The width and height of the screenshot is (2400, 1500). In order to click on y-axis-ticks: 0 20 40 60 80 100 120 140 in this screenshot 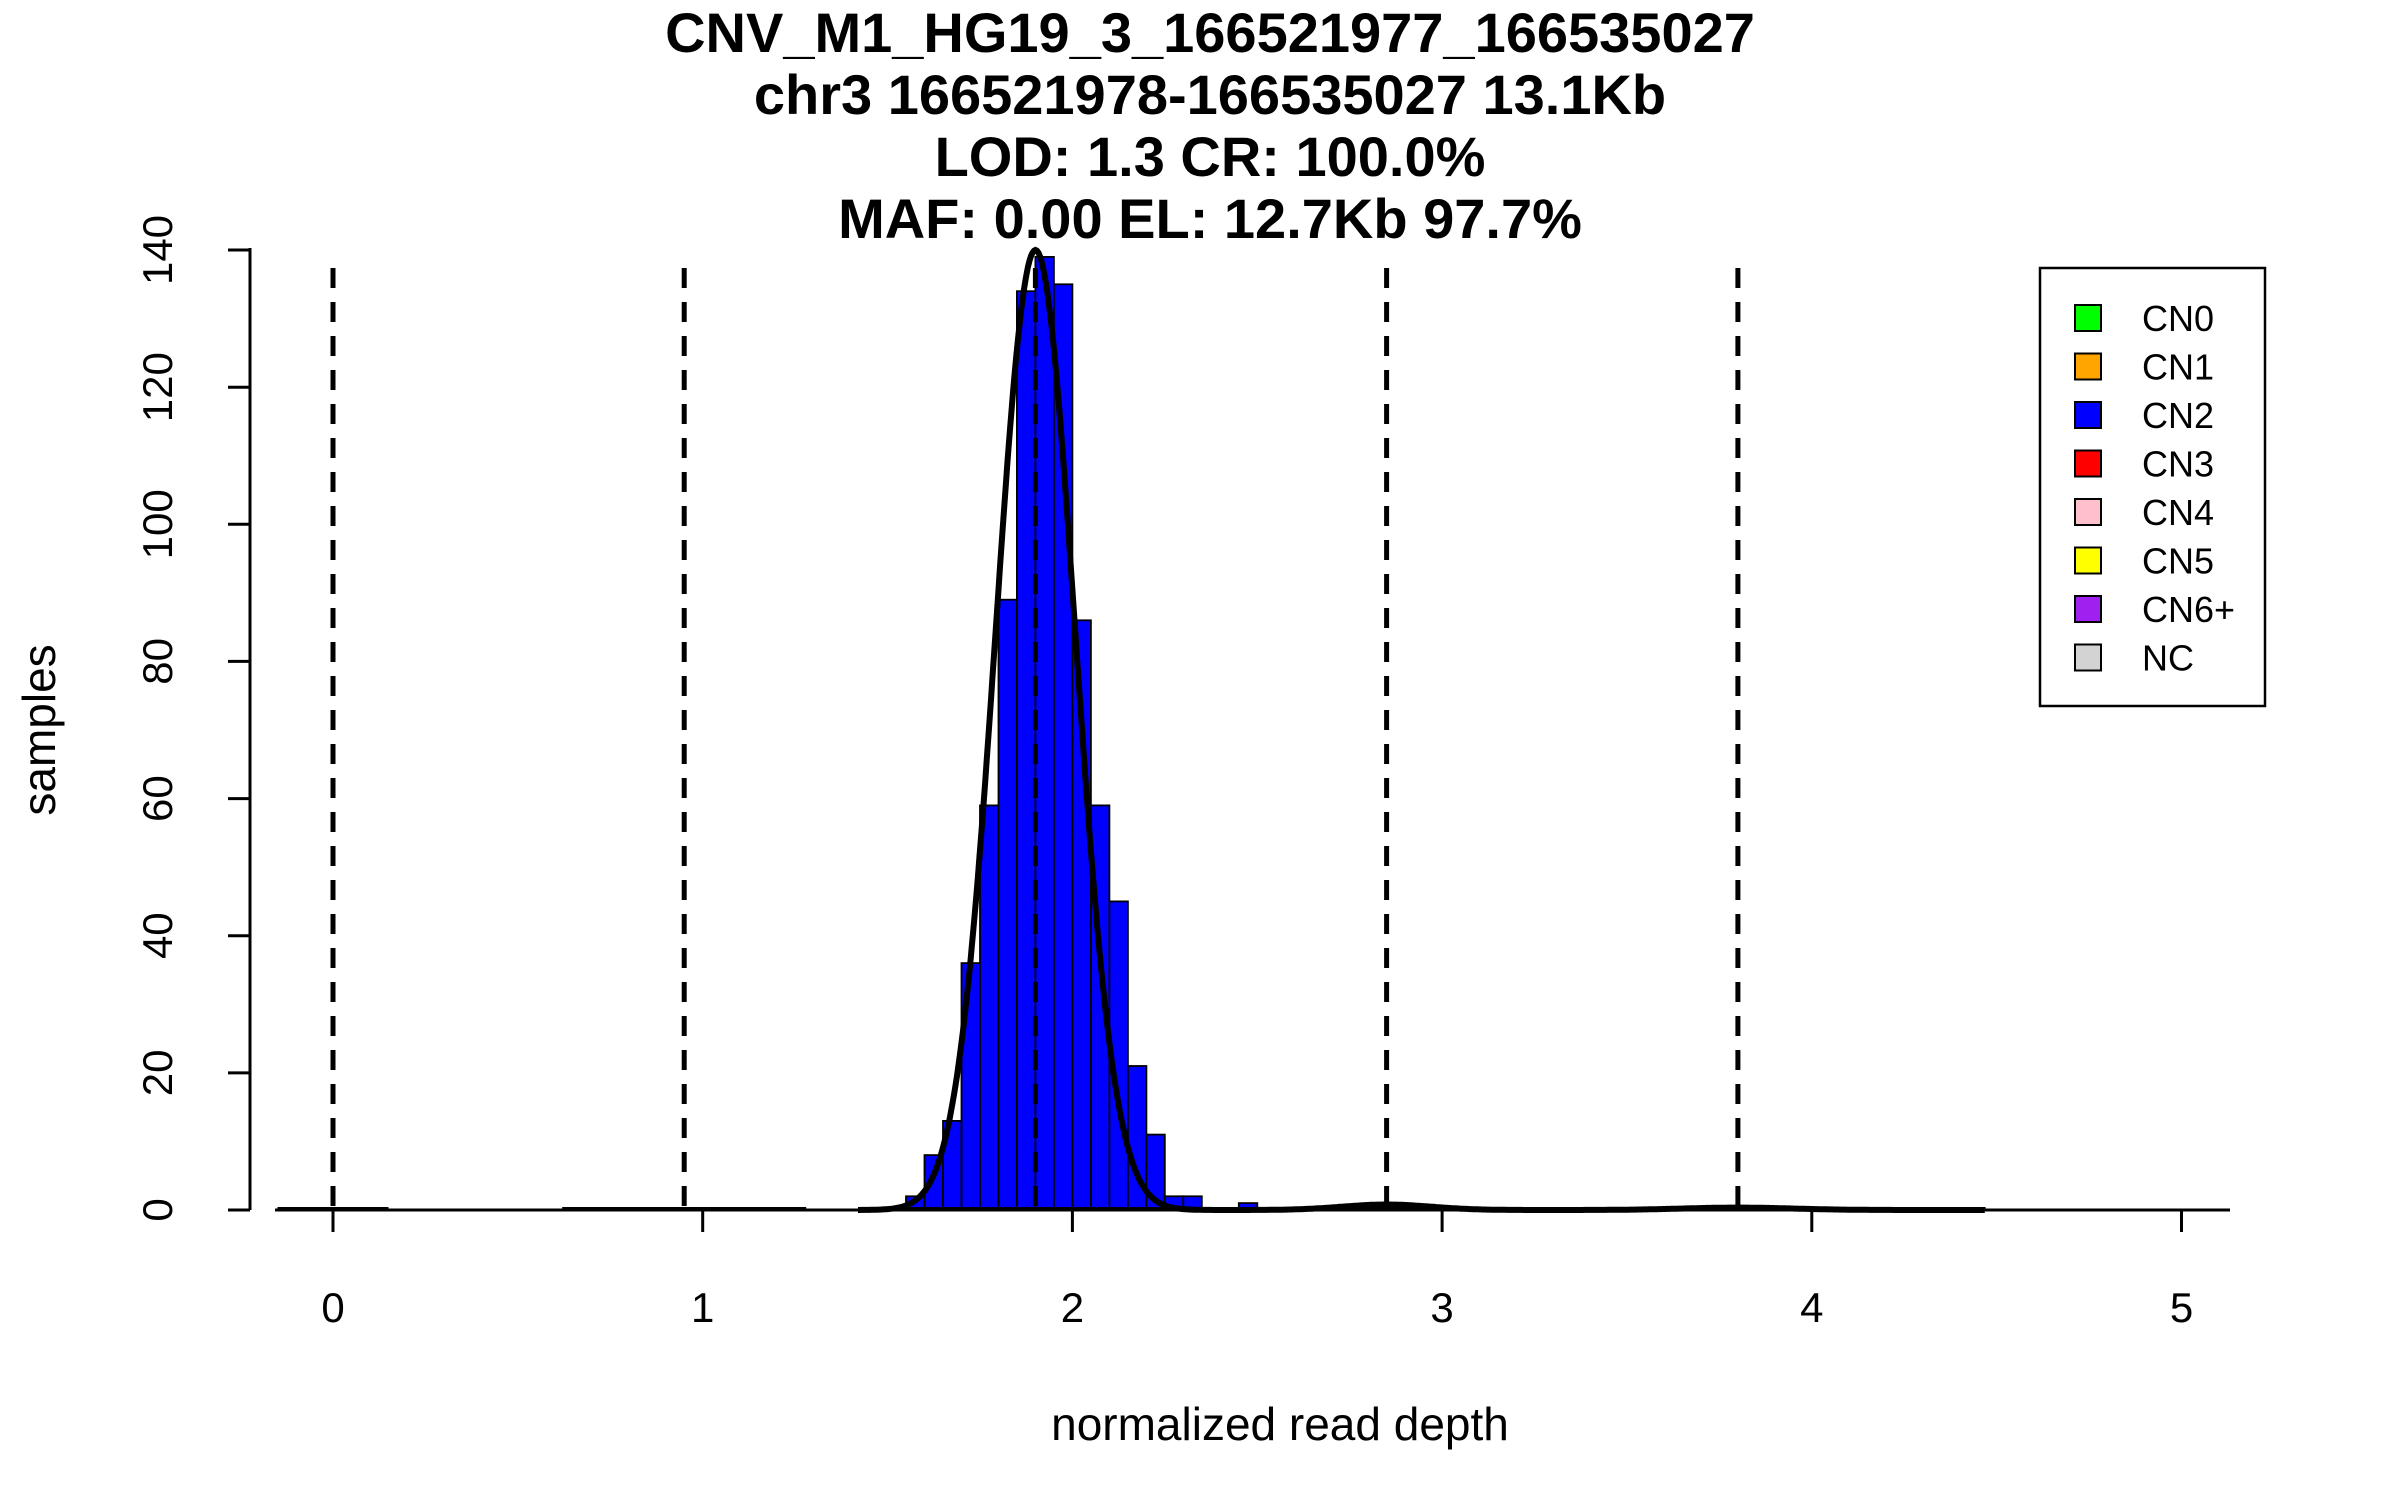, I will do `click(192, 718)`.